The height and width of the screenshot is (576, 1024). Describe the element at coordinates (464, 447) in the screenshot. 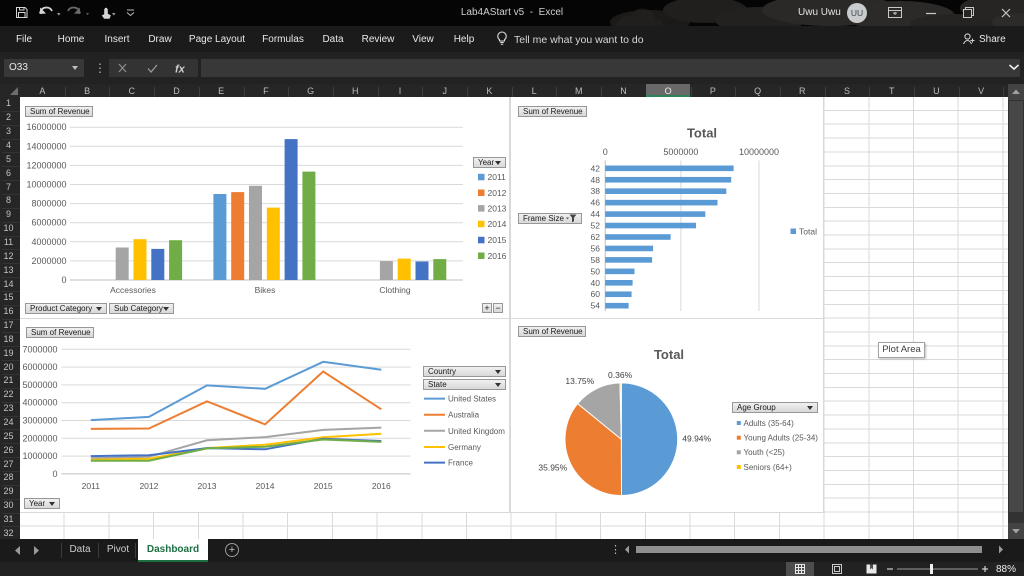

I see `svg-text: Germany` at that location.